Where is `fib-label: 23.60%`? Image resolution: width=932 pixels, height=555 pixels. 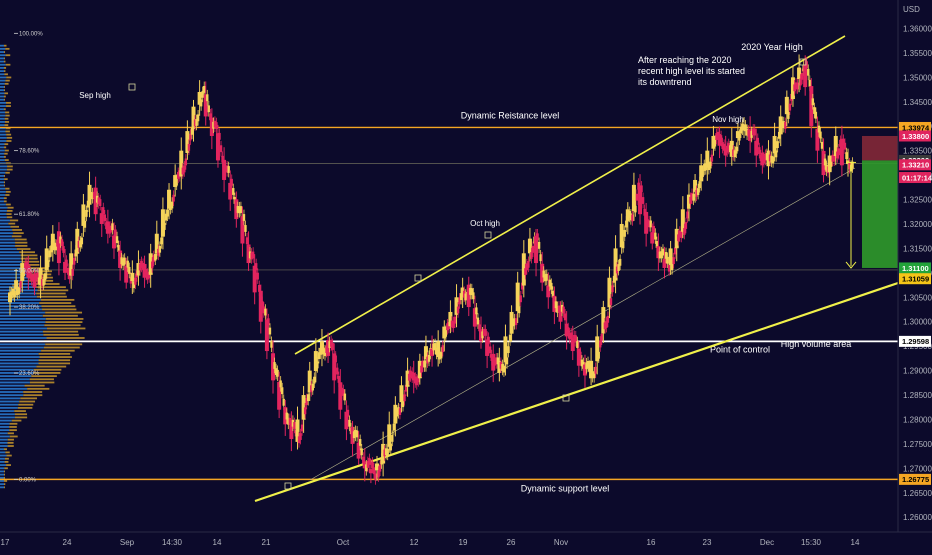
fib-label: 23.60% is located at coordinates (29, 374).